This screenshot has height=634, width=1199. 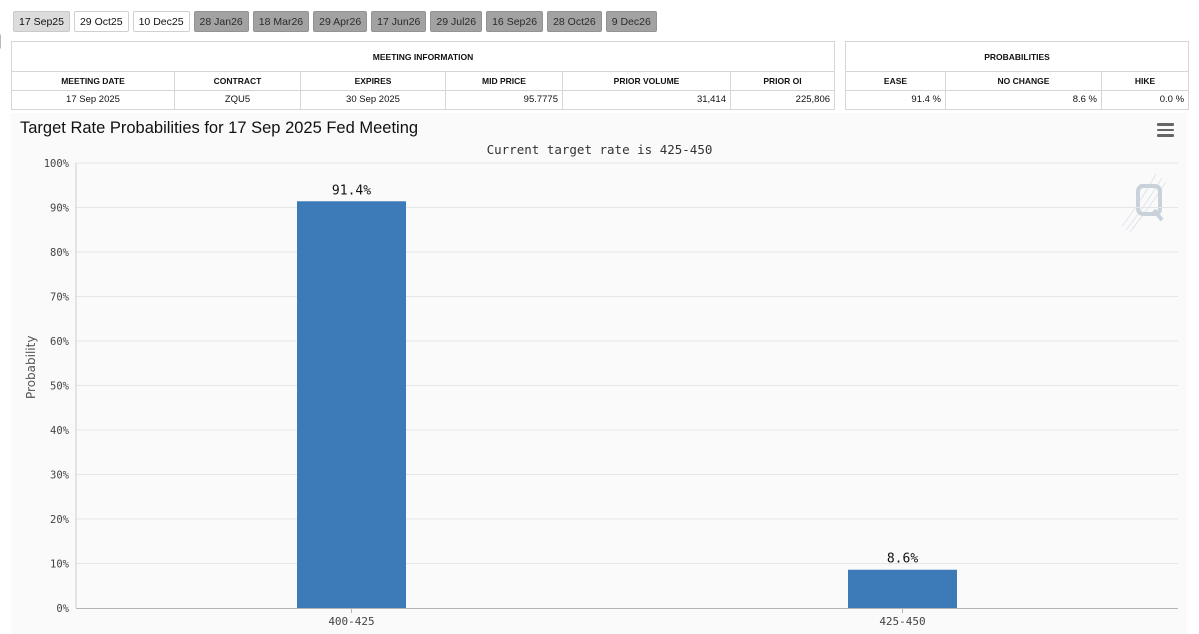 What do you see at coordinates (60, 387) in the screenshot?
I see `y-tick-label: 50%` at bounding box center [60, 387].